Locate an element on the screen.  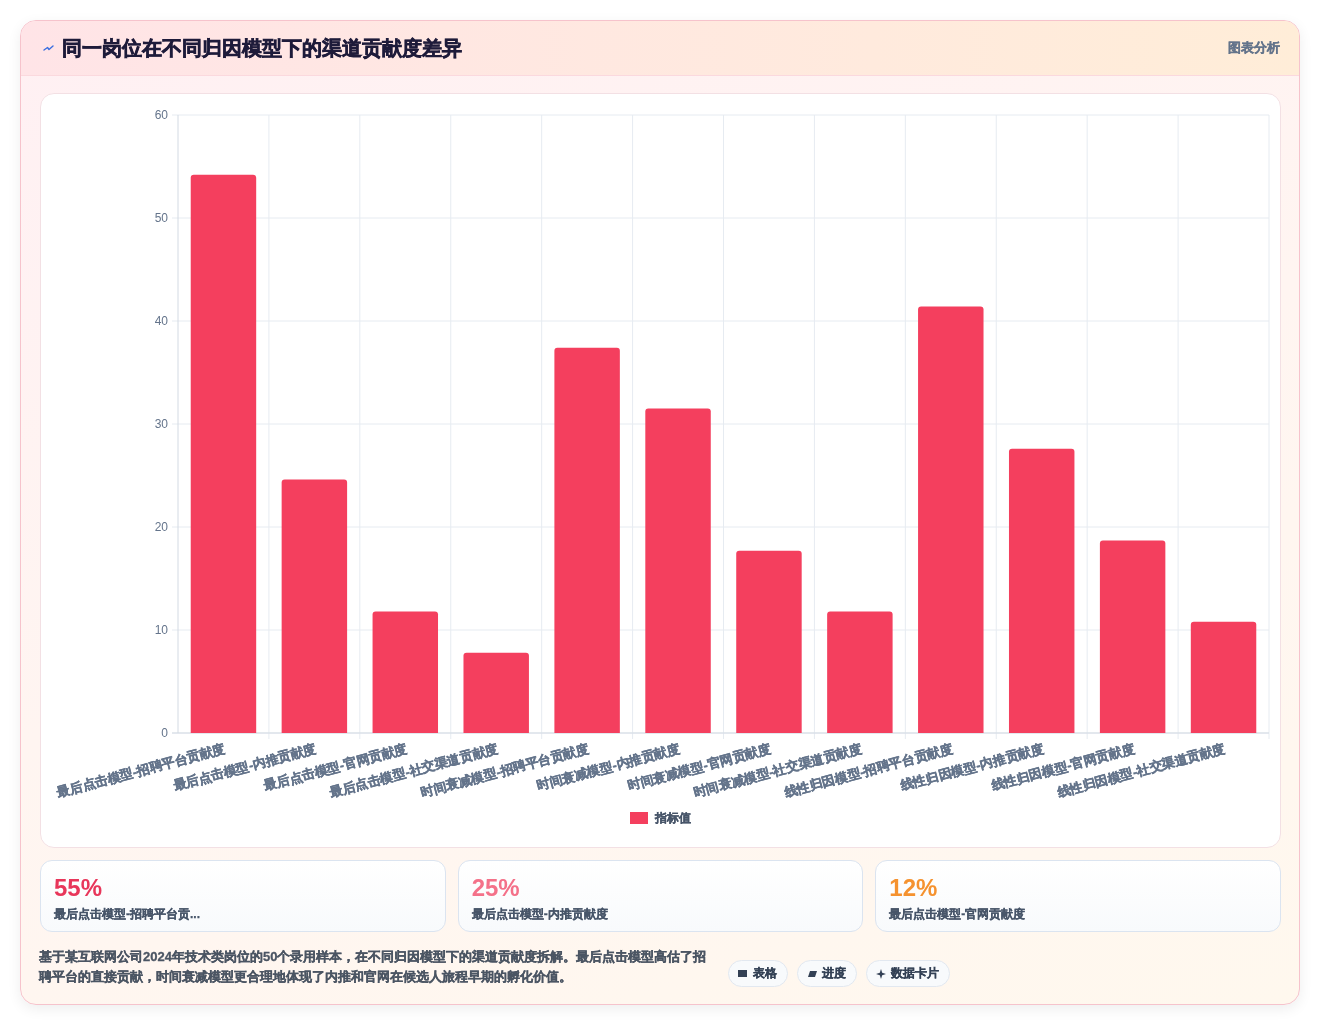
y-tick-label: 40 is located at coordinates (161, 321).